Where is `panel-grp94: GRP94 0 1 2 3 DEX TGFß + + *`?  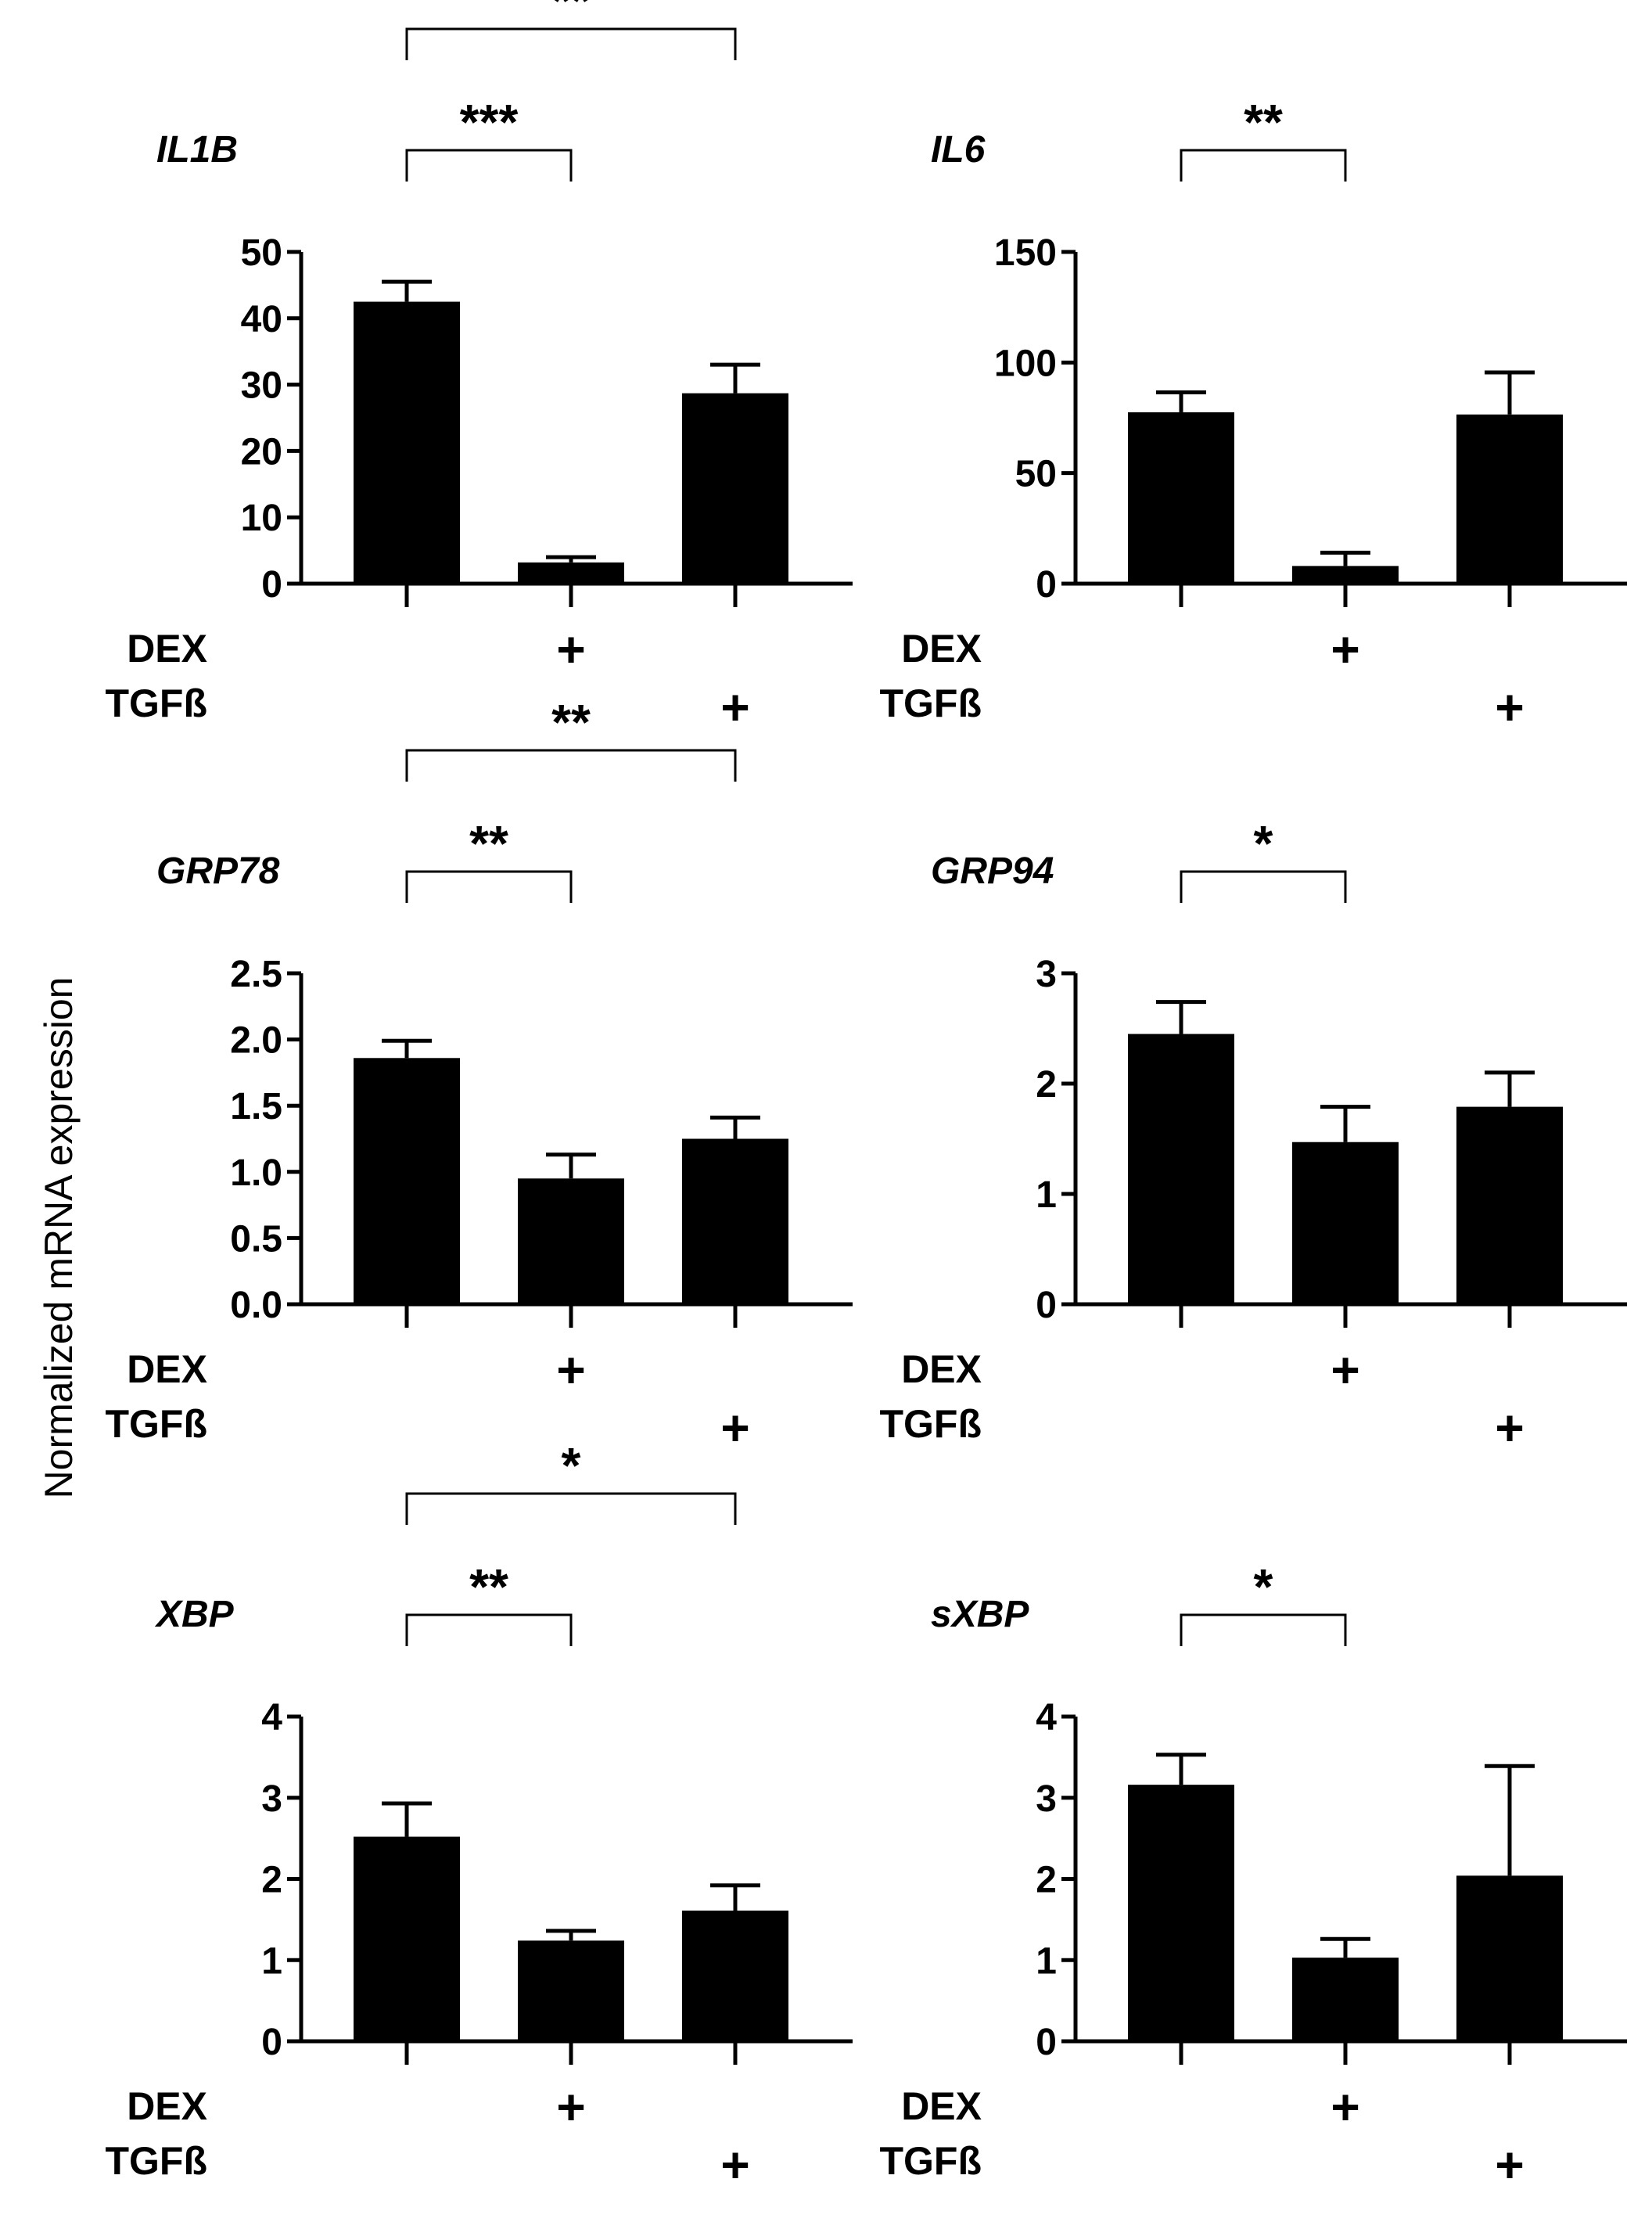
panel-grp94: GRP94 0 1 2 3 DEX TGFß + + * is located at coordinates (1253, 1135).